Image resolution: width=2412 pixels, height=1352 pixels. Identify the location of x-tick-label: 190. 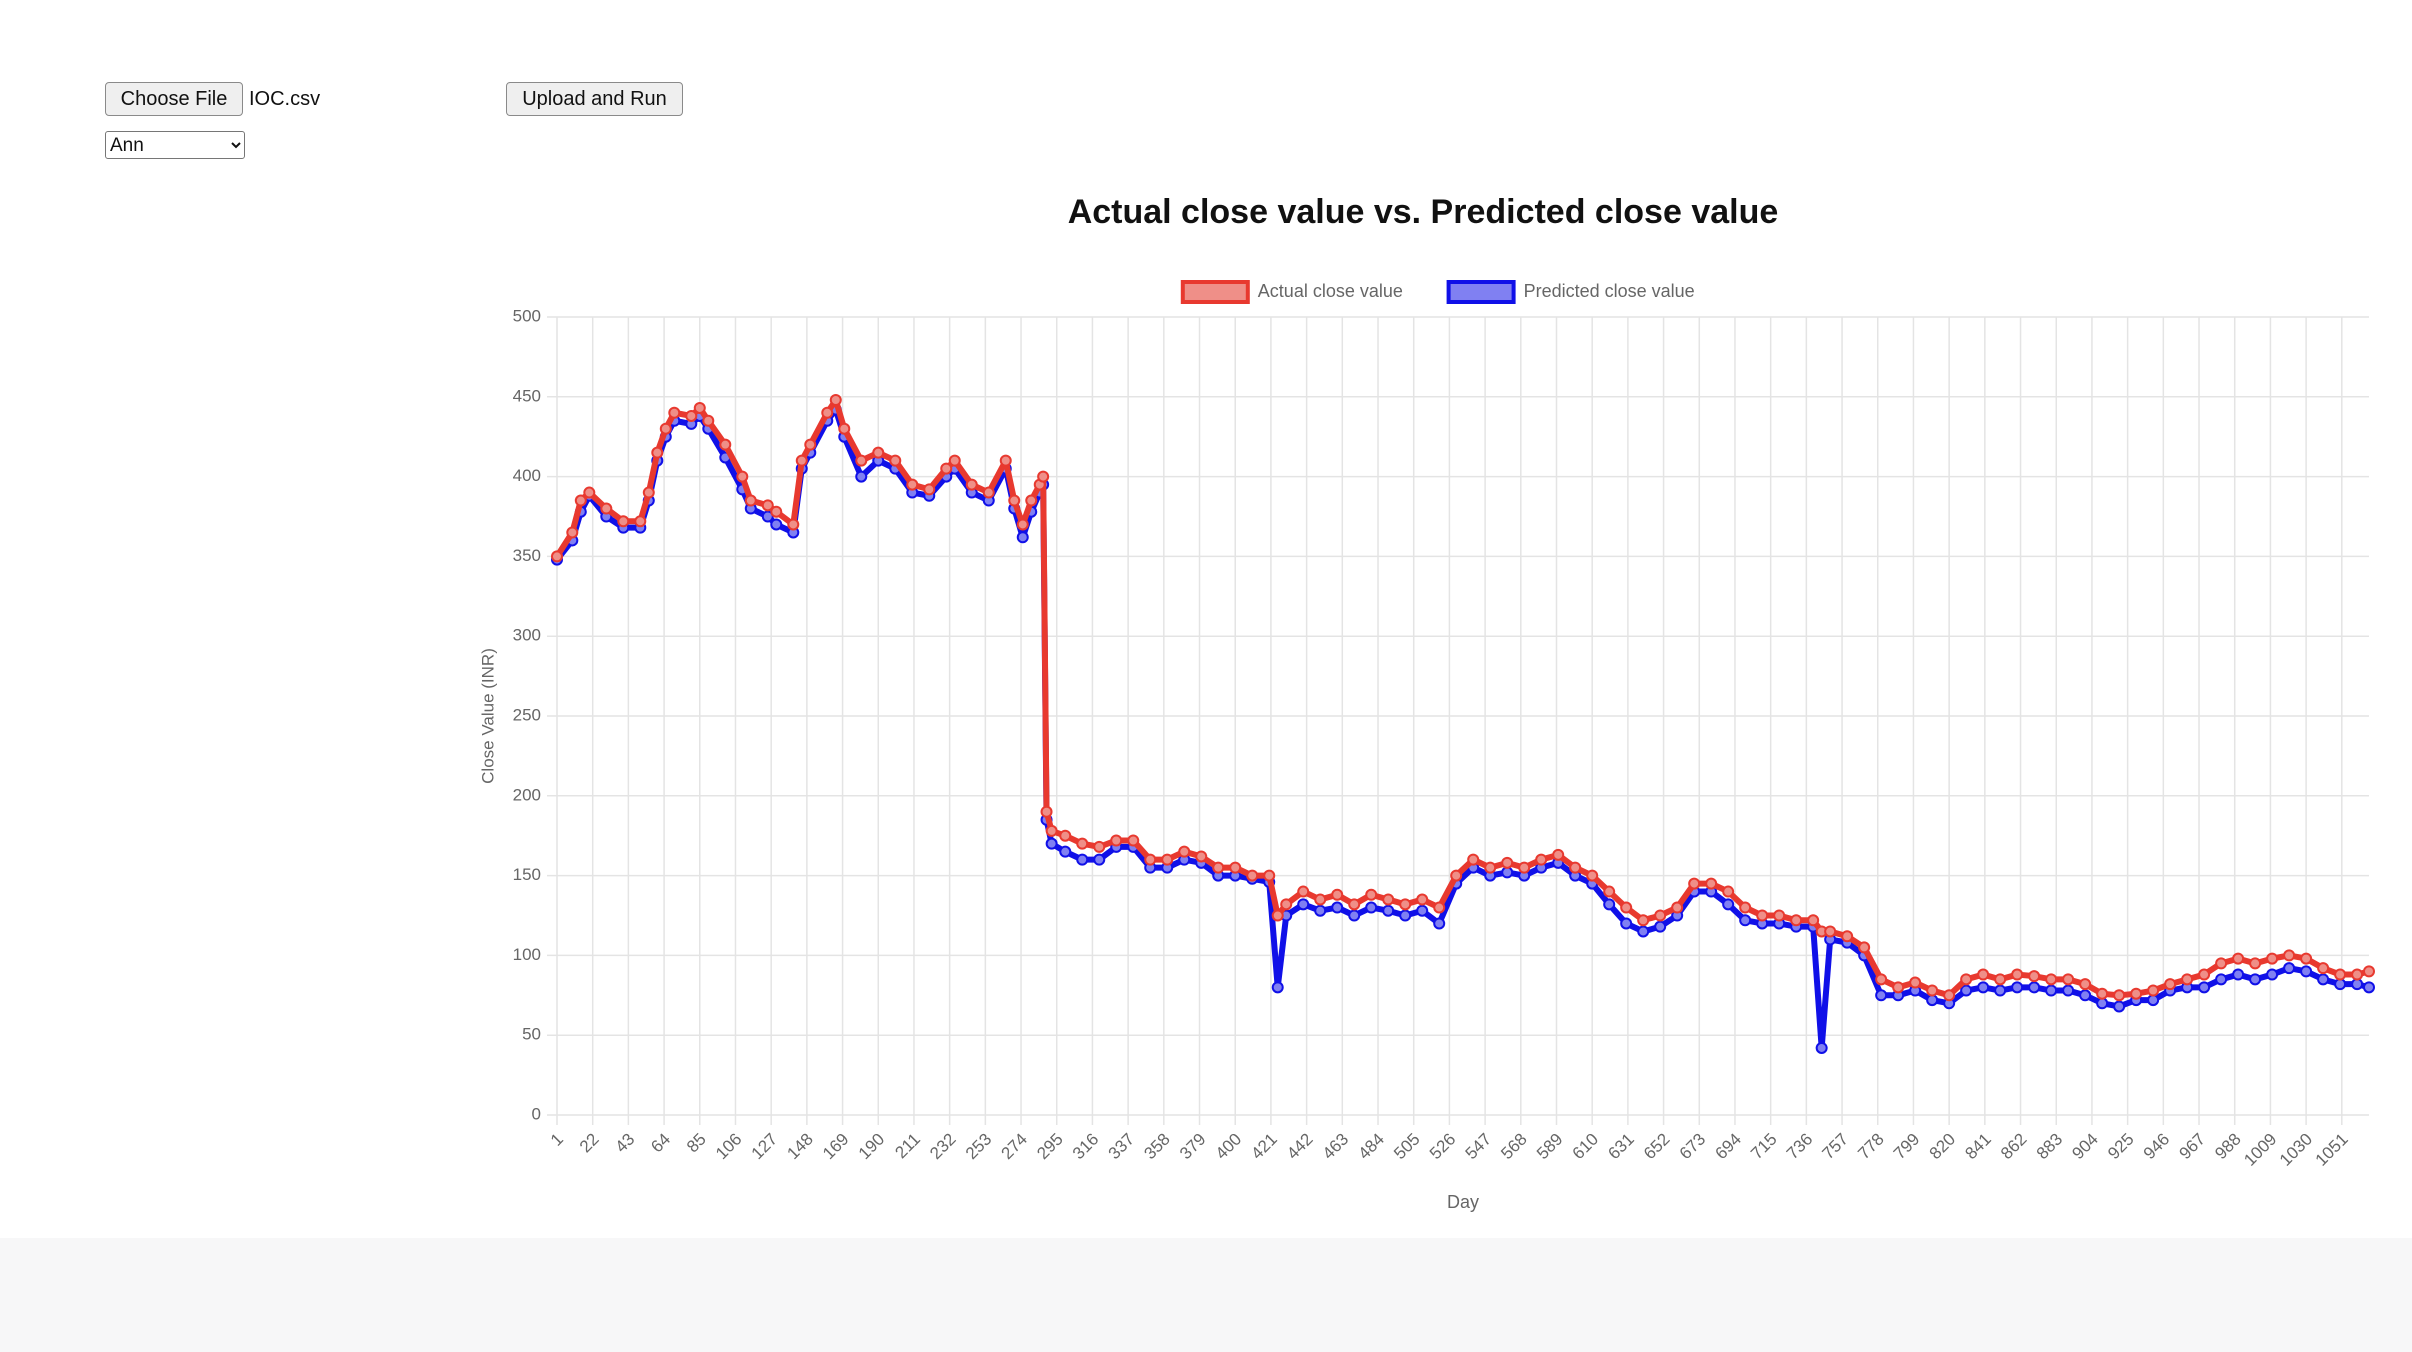
(871, 1146).